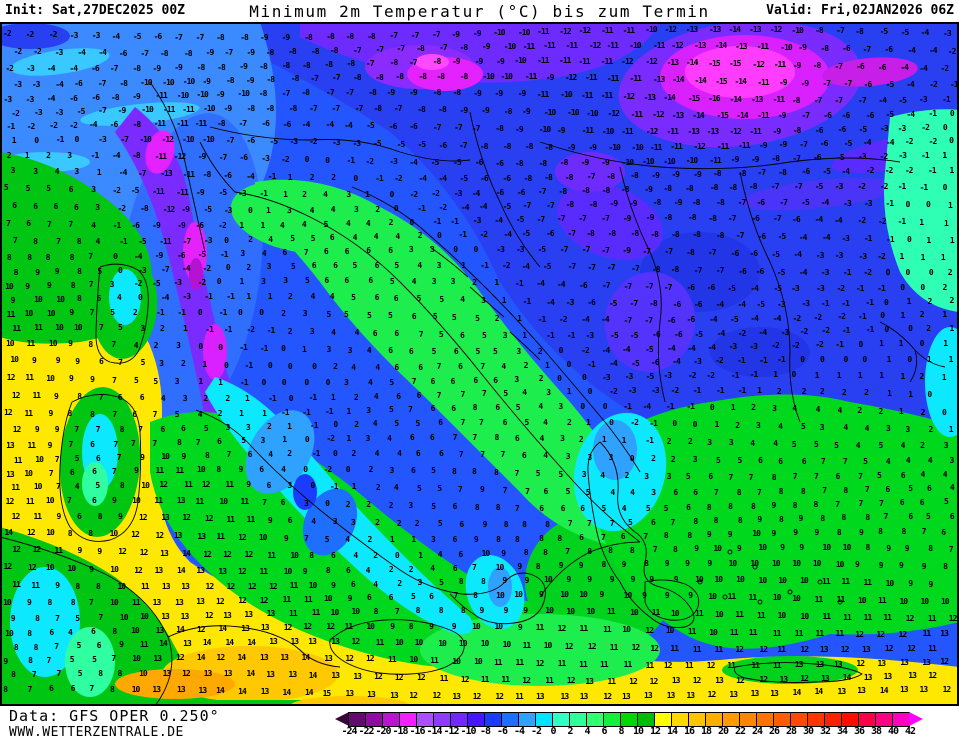 The width and height of the screenshot is (959, 741). I want to click on temperature-value: -16, so click(714, 99).